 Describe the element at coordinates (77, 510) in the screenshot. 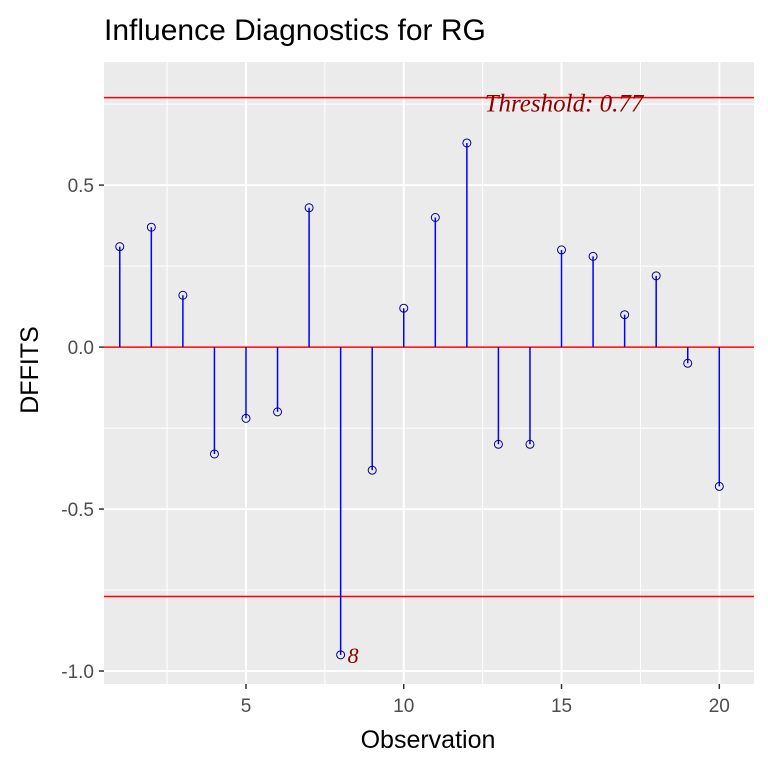

I see `y-tick-label: -0.5` at that location.